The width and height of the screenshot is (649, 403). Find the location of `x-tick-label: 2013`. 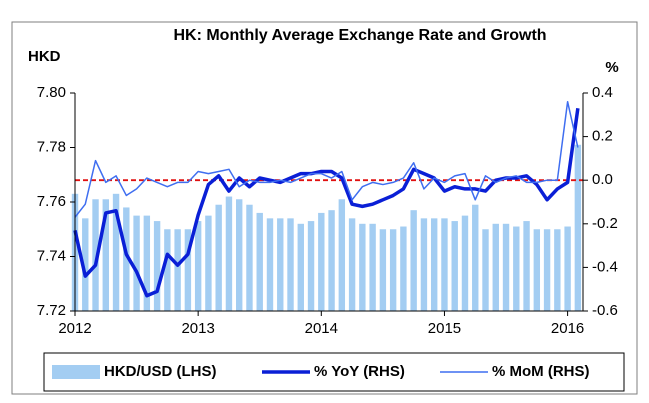

x-tick-label: 2013 is located at coordinates (197, 328).